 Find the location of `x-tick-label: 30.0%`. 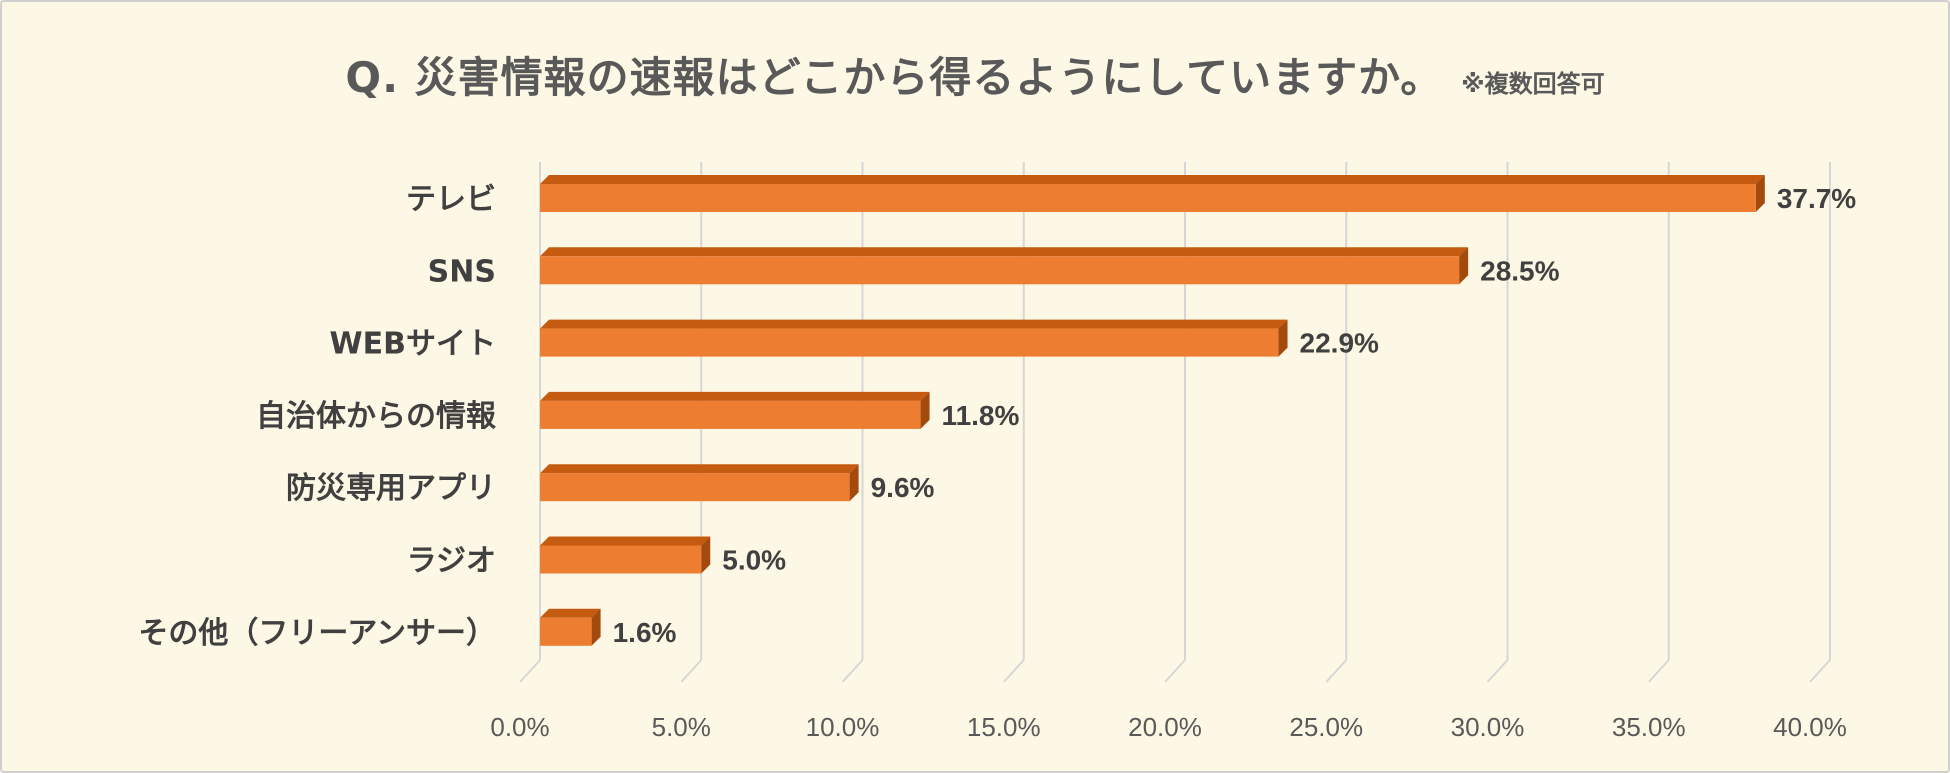

x-tick-label: 30.0% is located at coordinates (1488, 727).